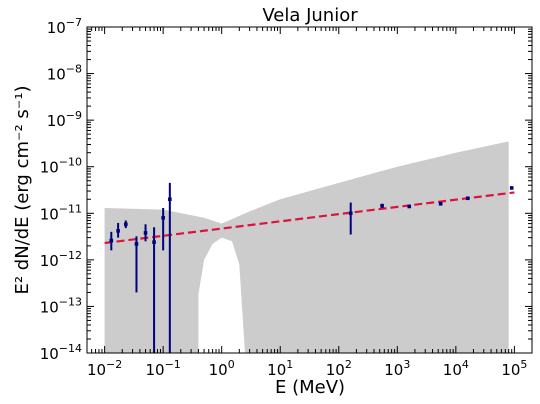 The height and width of the screenshot is (404, 540). Describe the element at coordinates (70, 255) in the screenshot. I see `y-tick-exponent: −12` at that location.